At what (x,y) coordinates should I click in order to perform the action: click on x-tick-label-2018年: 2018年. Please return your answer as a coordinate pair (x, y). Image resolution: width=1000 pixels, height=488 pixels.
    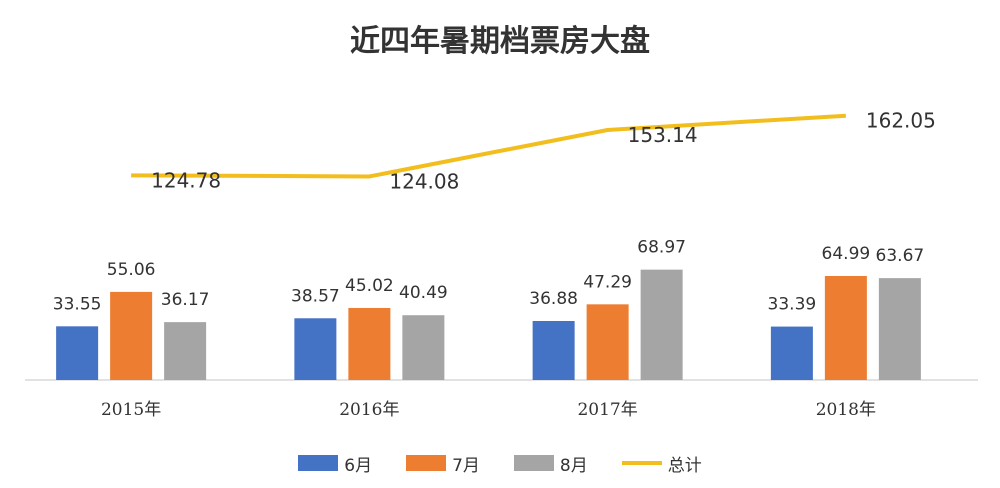
    Looking at the image, I should click on (846, 410).